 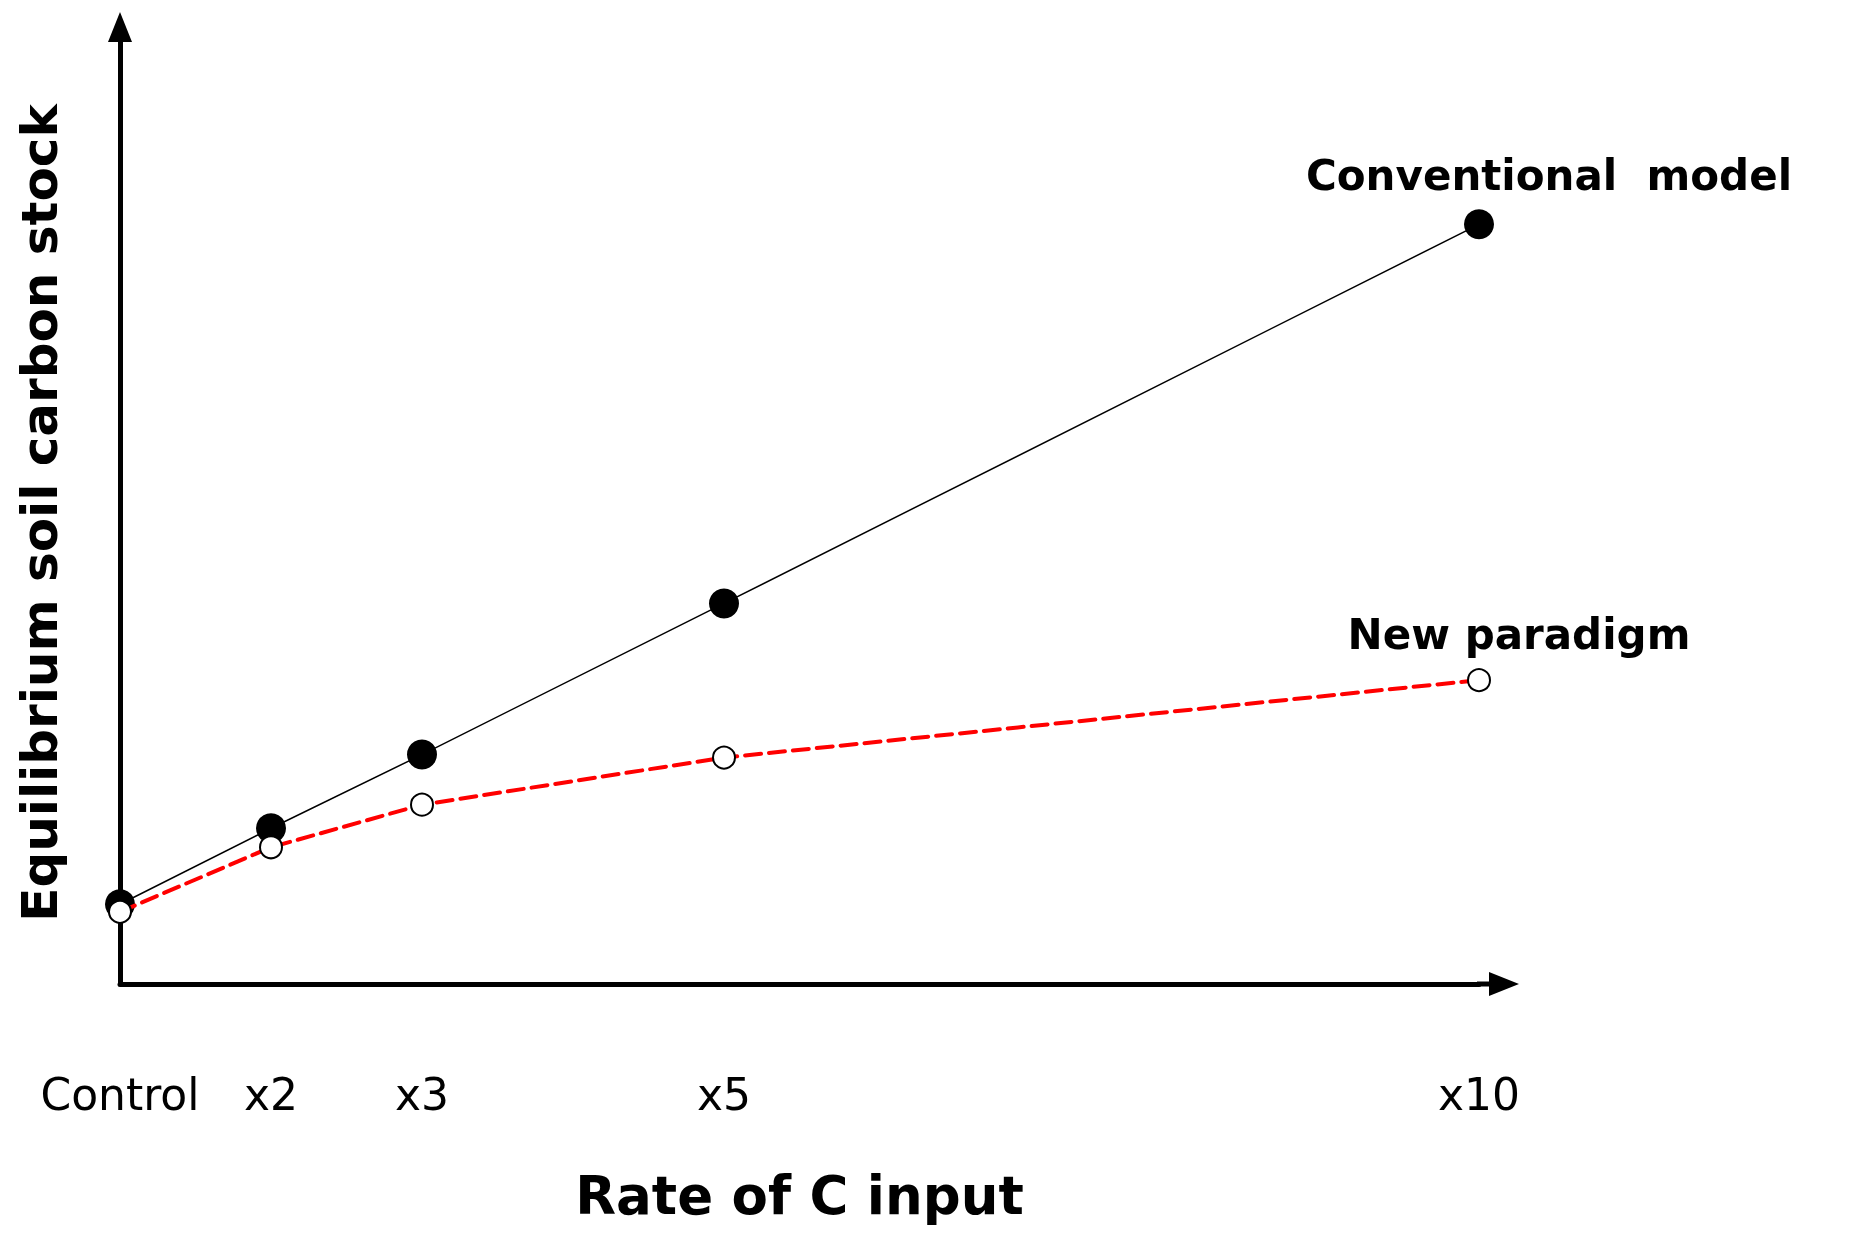 I want to click on x-tick-label: Control, so click(x=120, y=1094).